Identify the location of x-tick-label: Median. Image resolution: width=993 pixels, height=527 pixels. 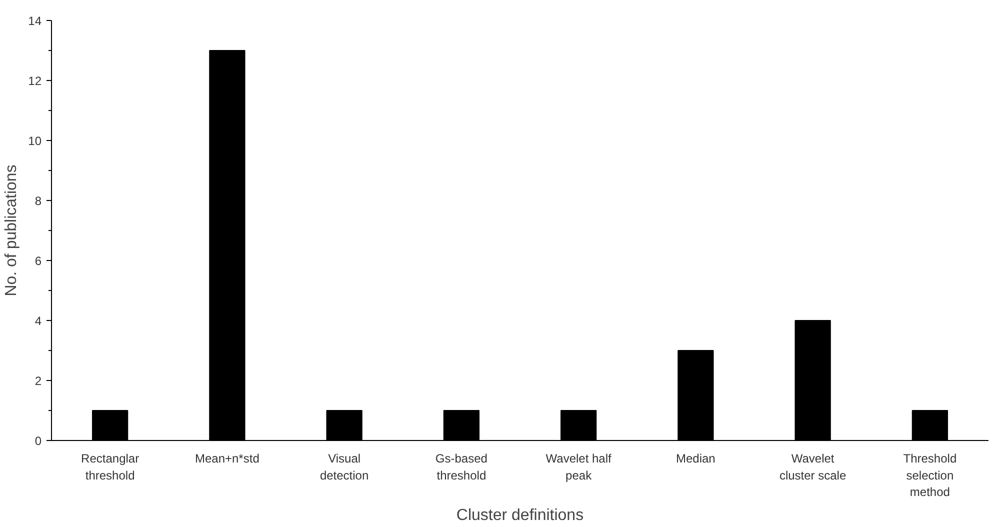
(696, 459).